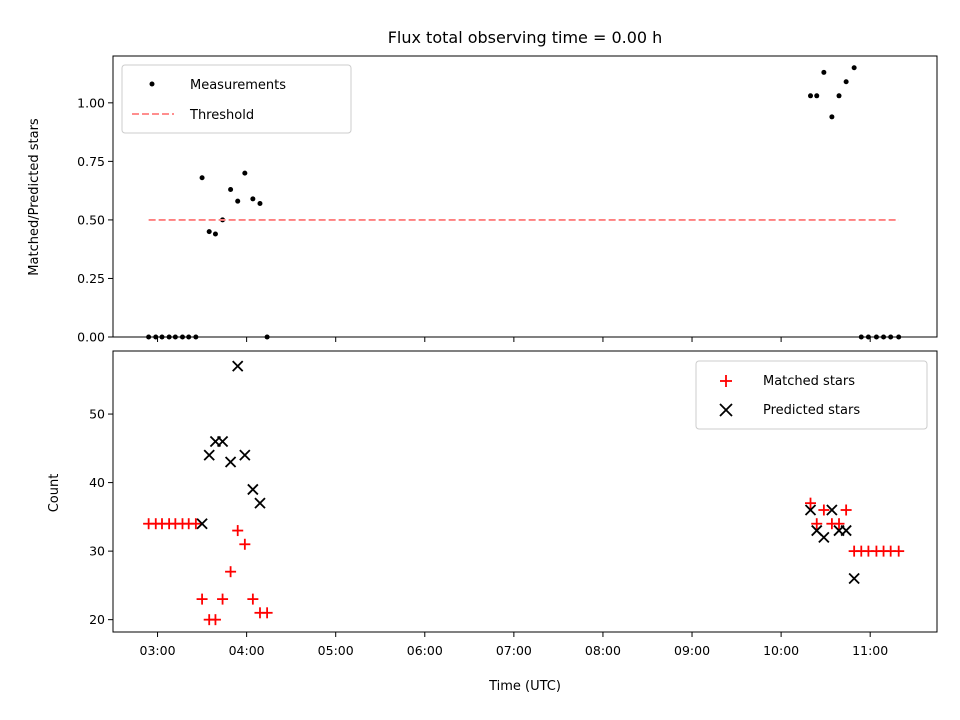 The width and height of the screenshot is (960, 720). Describe the element at coordinates (247, 650) in the screenshot. I see `x-tick-label: 04:00` at that location.